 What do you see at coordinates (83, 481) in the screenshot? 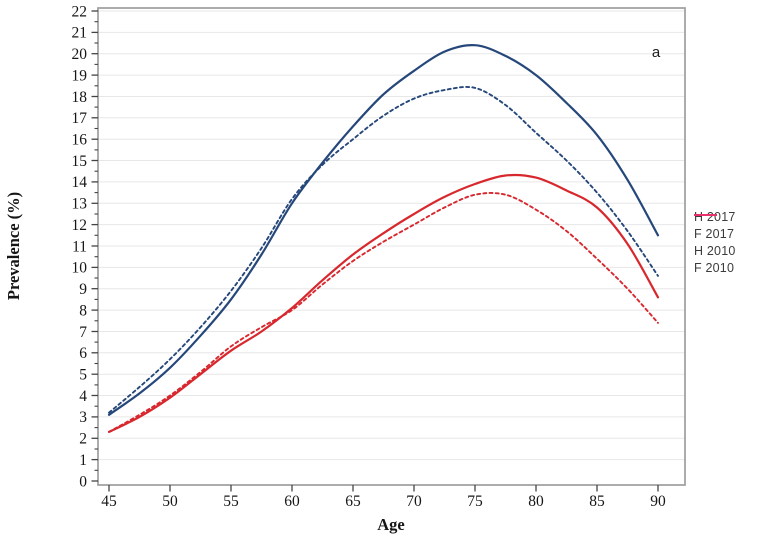
I see `y-tick-label: 0` at bounding box center [83, 481].